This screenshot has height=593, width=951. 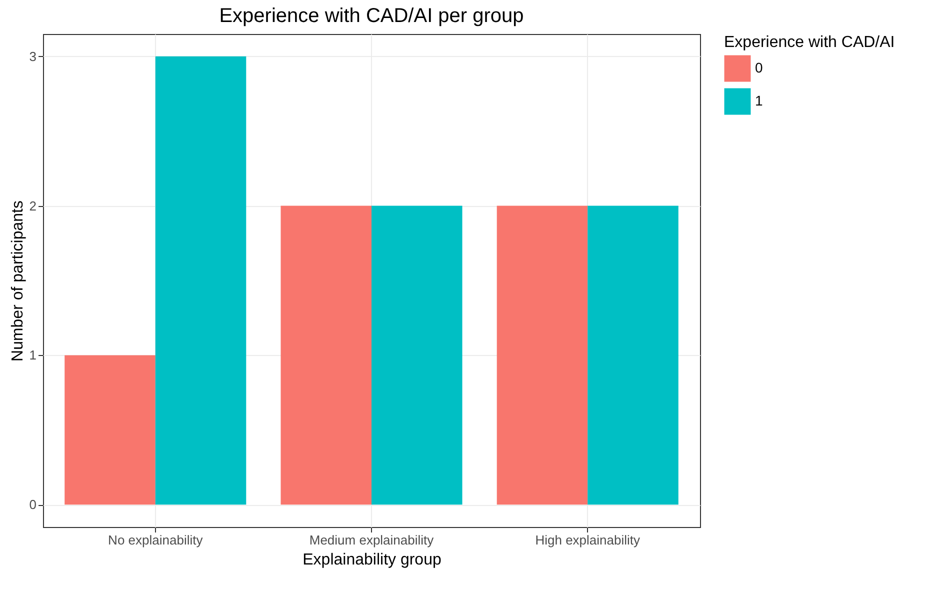 I want to click on y-tick-label: 1, so click(x=32, y=355).